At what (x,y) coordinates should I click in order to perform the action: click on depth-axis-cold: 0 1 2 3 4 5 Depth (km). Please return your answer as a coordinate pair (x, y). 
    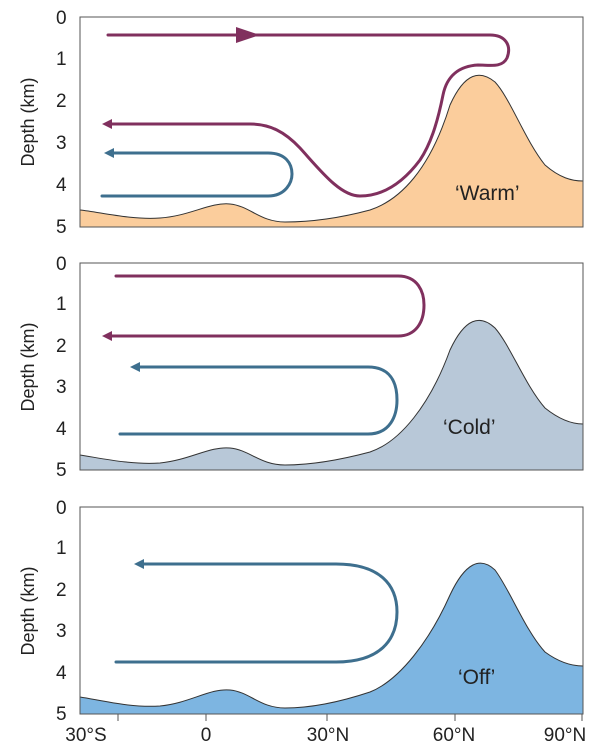
    Looking at the image, I should click on (42, 367).